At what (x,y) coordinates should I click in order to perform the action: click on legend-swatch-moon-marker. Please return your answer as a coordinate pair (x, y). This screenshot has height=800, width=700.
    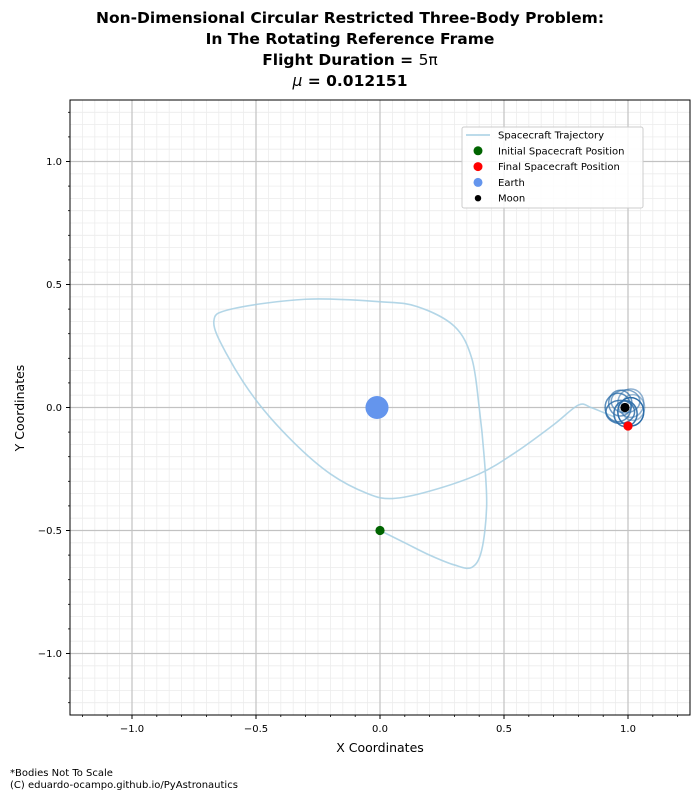
    Looking at the image, I should click on (478, 198).